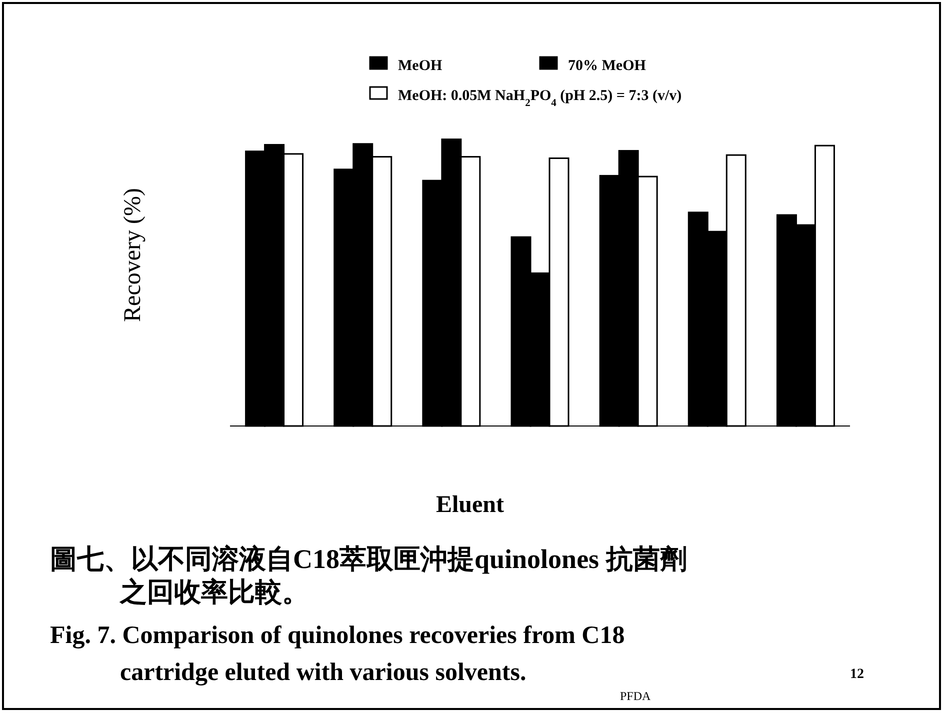 This screenshot has height=713, width=944. Describe the element at coordinates (540, 98) in the screenshot. I see `legend-label: MeOH: 0.05M NaH$_{2}$PO$_{4}$ (pH 2.5) = 7:3 (v/v)` at that location.